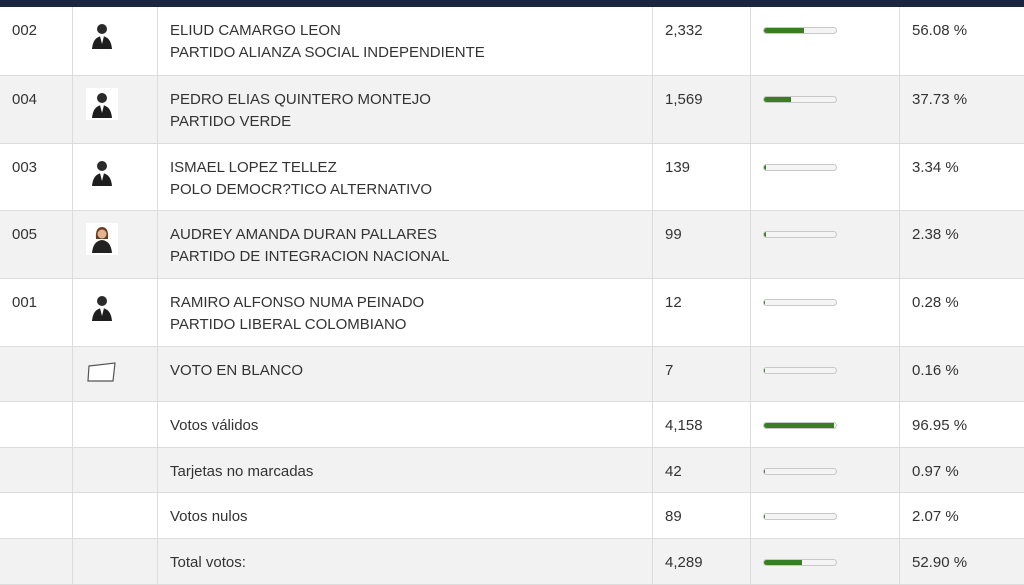  Describe the element at coordinates (673, 302) in the screenshot. I see `votes: 12` at that location.